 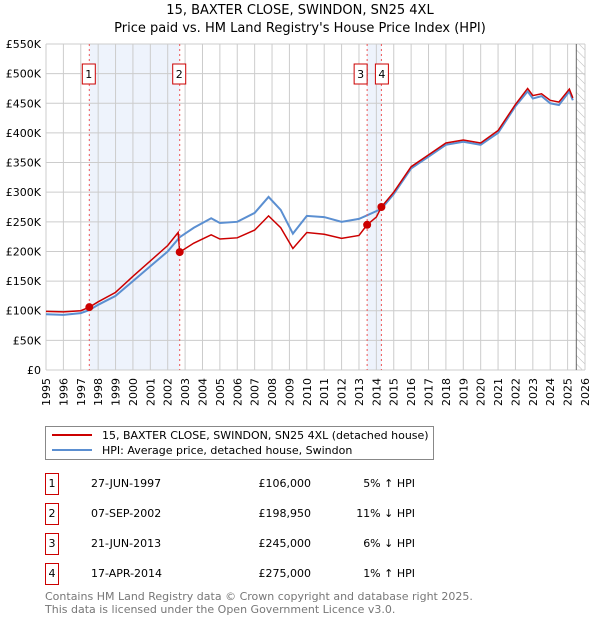 What do you see at coordinates (34, 370) in the screenshot?
I see `y-tick-label: £0` at bounding box center [34, 370].